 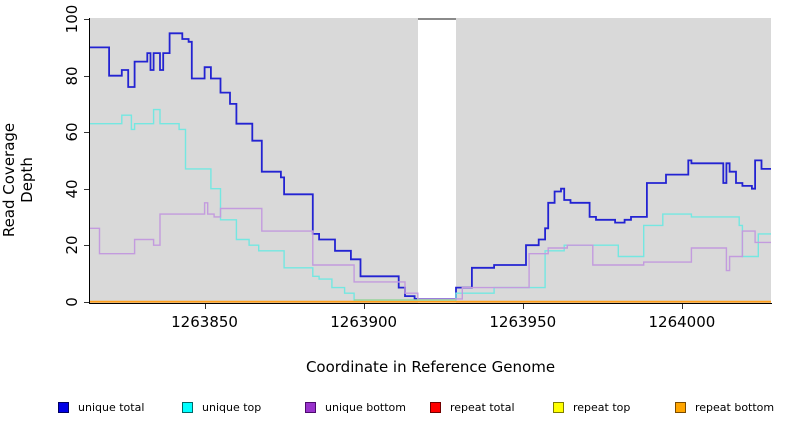 I want to click on y-axis-line, so click(x=89, y=161).